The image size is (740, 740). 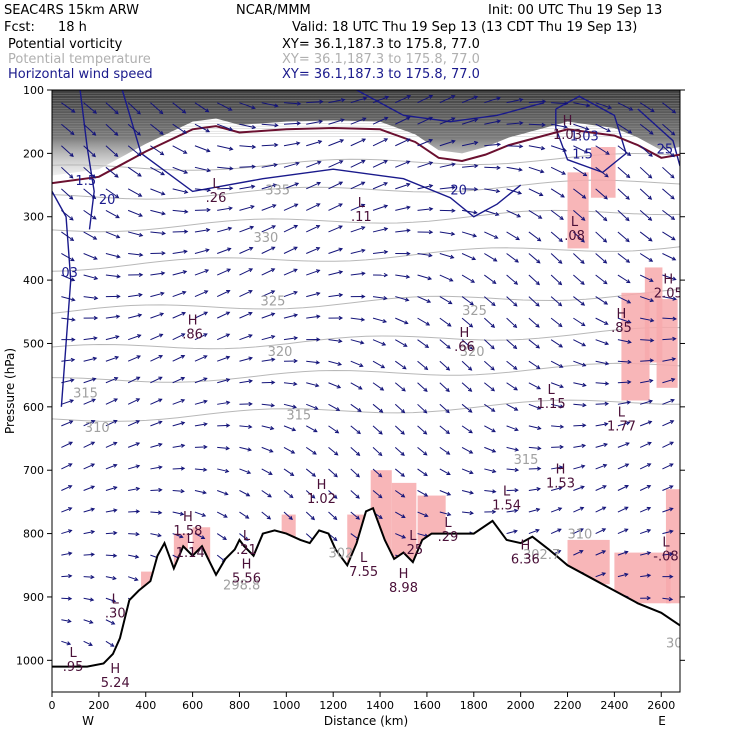 I want to click on organization-label: NCAR/MMM, so click(x=273, y=10).